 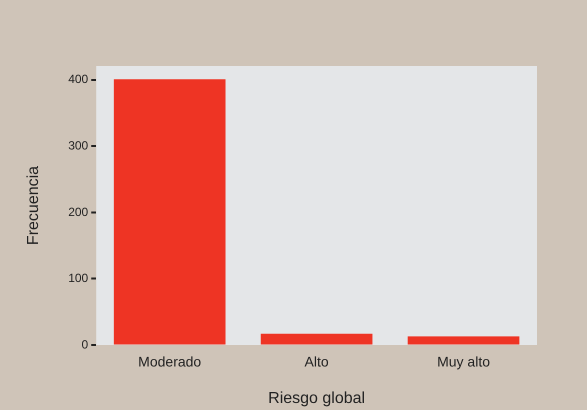 What do you see at coordinates (33, 206) in the screenshot?
I see `y-axis-title: Frecuencia` at bounding box center [33, 206].